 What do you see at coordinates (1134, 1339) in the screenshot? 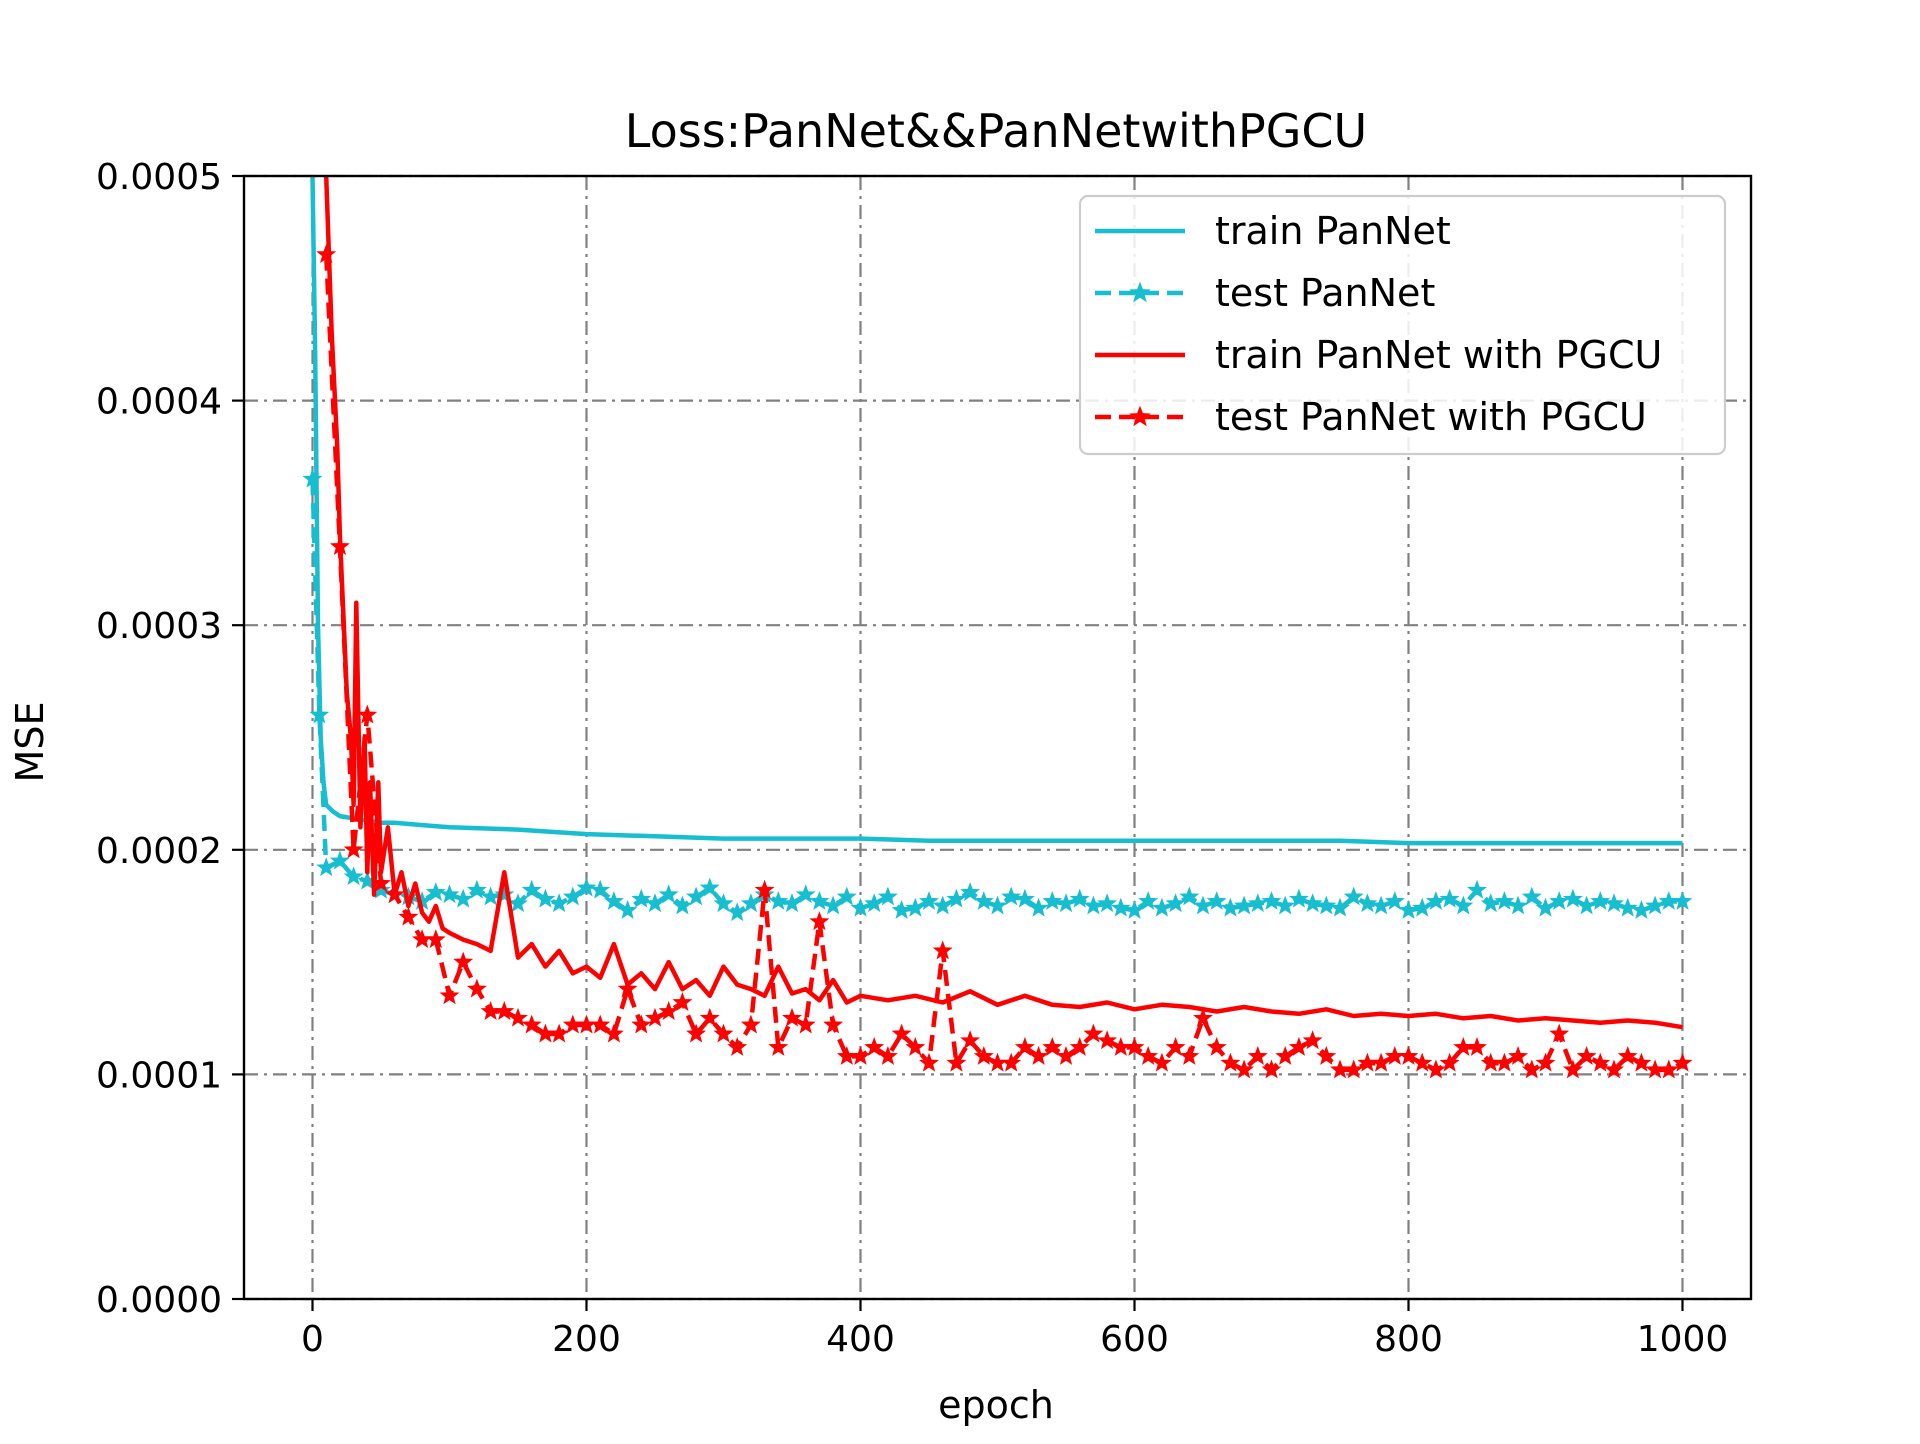
I see `x-tick-label-3: 600` at bounding box center [1134, 1339].